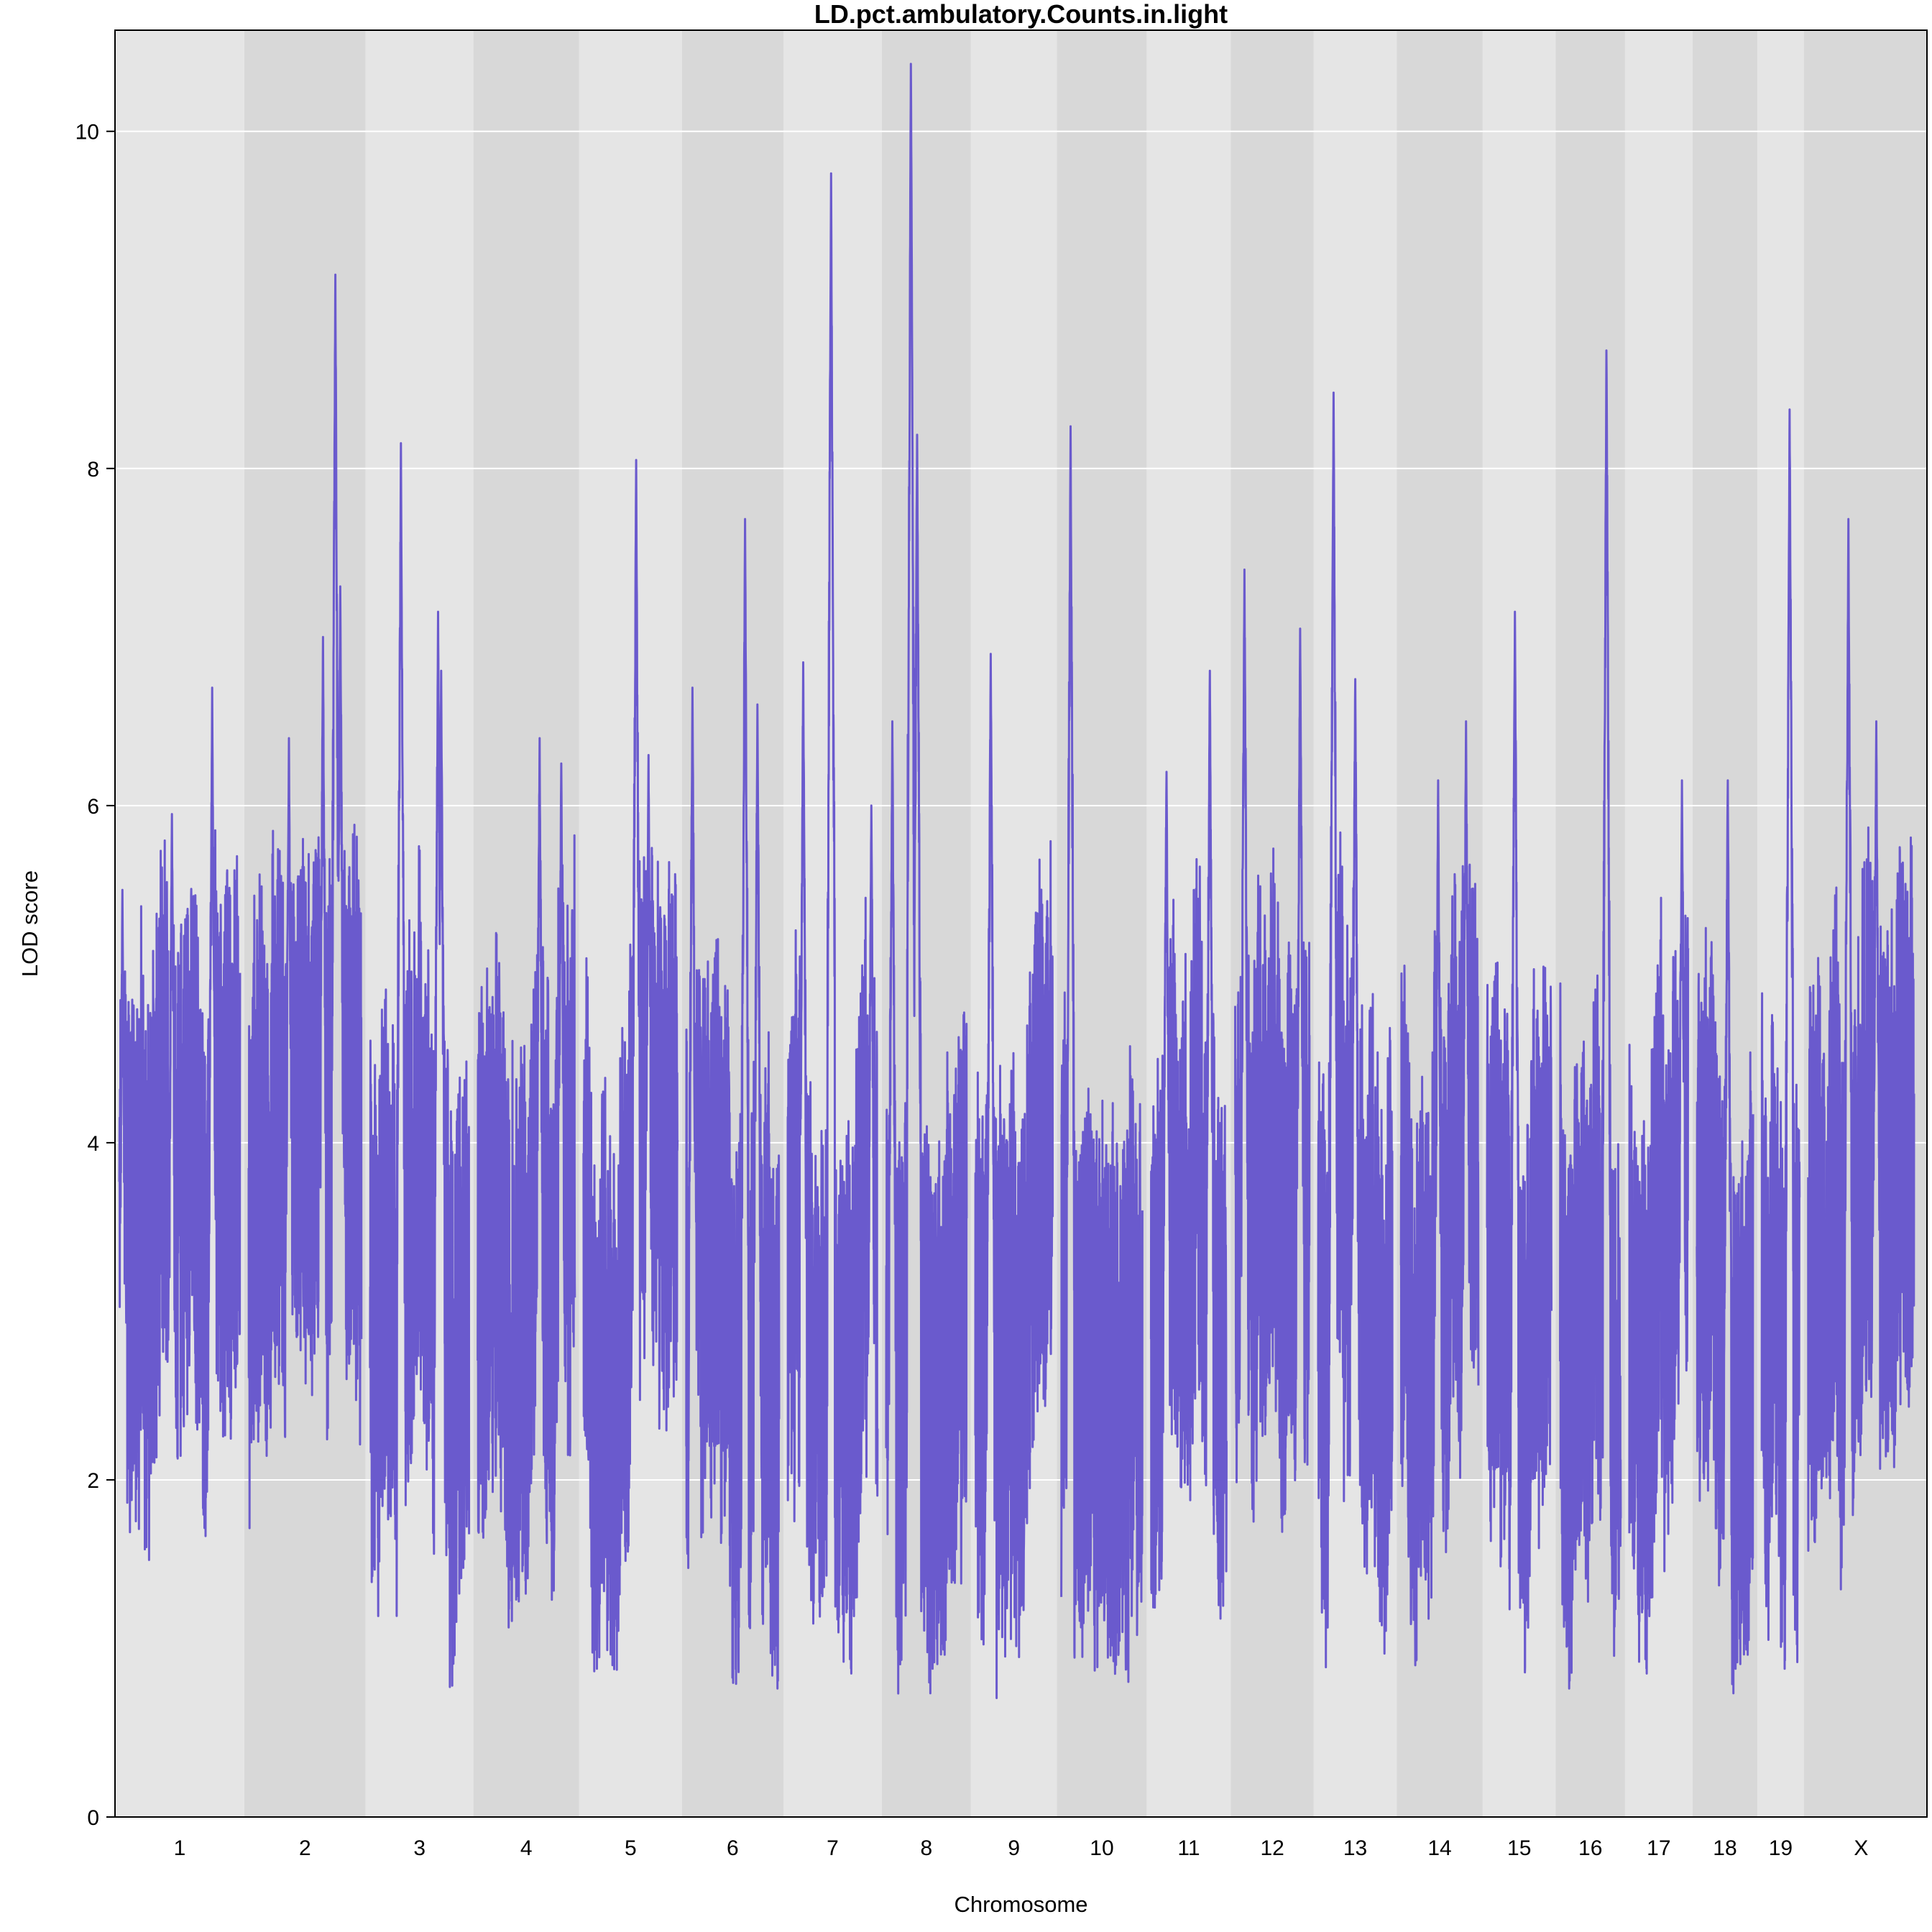 Image resolution: width=1932 pixels, height=1932 pixels. What do you see at coordinates (833, 1848) in the screenshot?
I see `x-tick-label-7: 7` at bounding box center [833, 1848].